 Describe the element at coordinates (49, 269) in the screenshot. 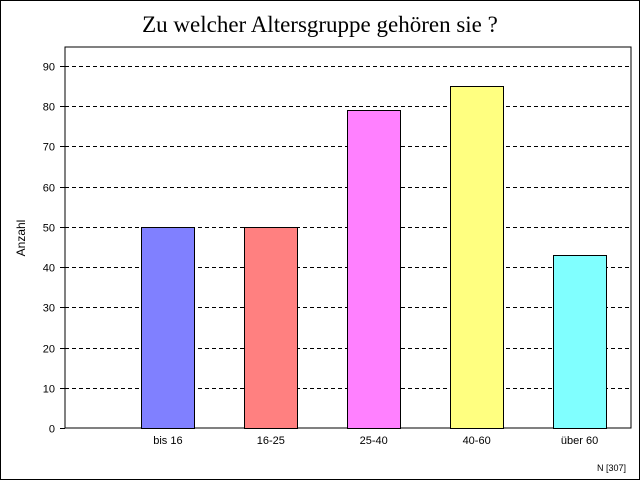

I see `y-tick-label: 40` at that location.